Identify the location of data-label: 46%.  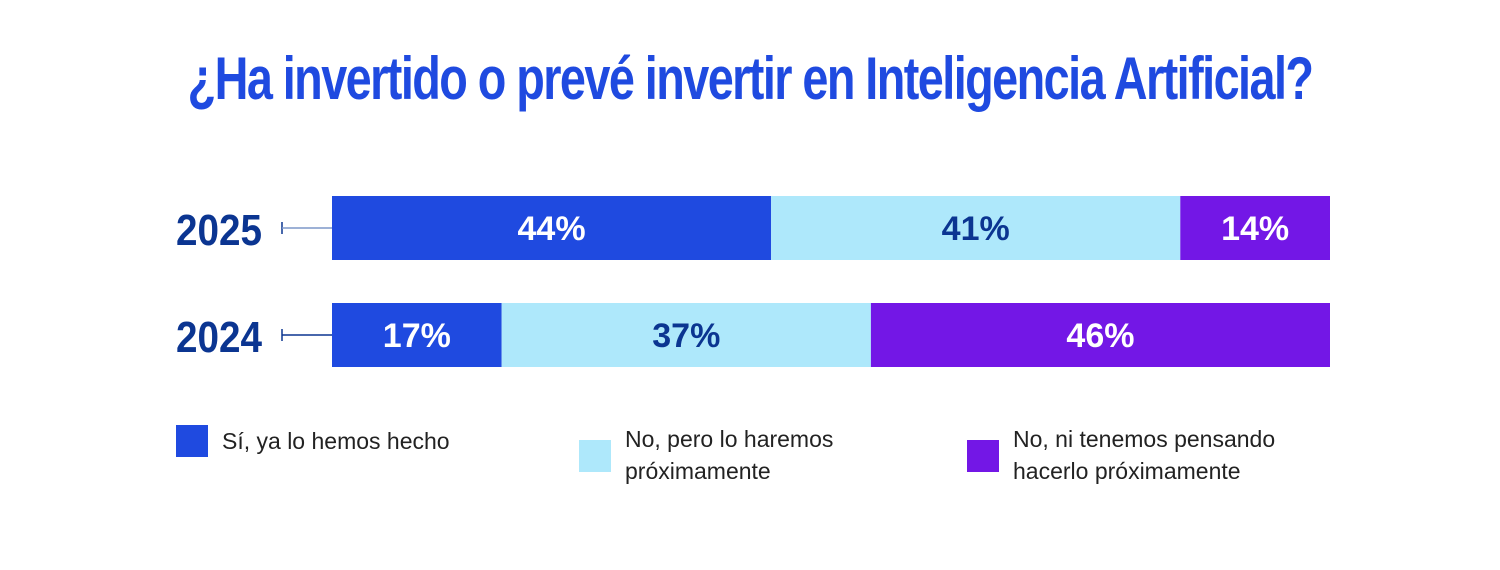
(1100, 336).